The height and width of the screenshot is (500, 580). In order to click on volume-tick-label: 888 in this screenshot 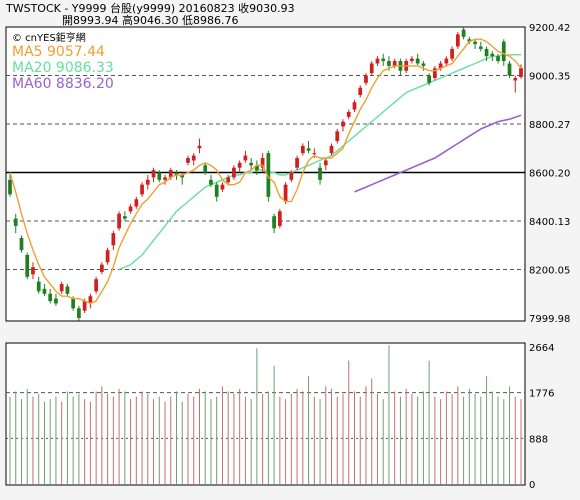, I will do `click(538, 439)`.